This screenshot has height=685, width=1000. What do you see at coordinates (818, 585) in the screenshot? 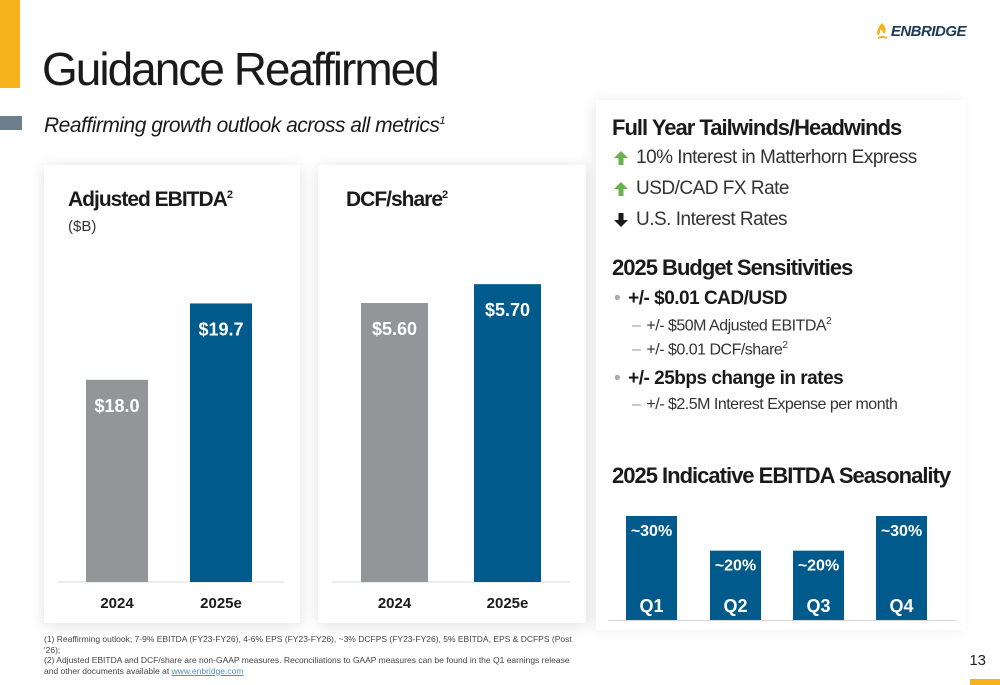
I see `bar-Q3` at bounding box center [818, 585].